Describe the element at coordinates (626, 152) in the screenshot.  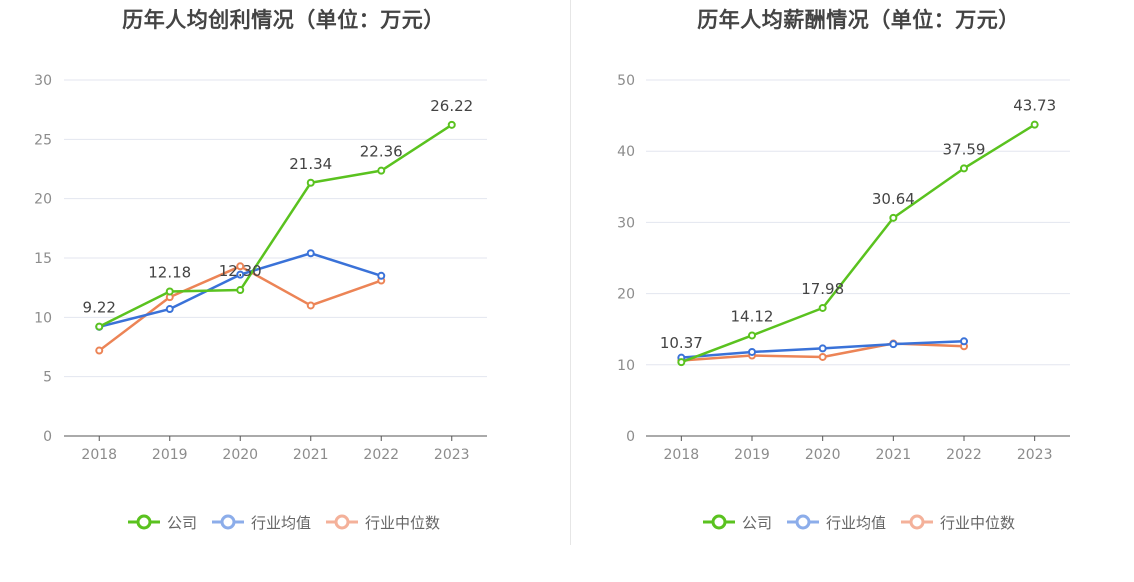
I see `y-tick-label: 40` at that location.